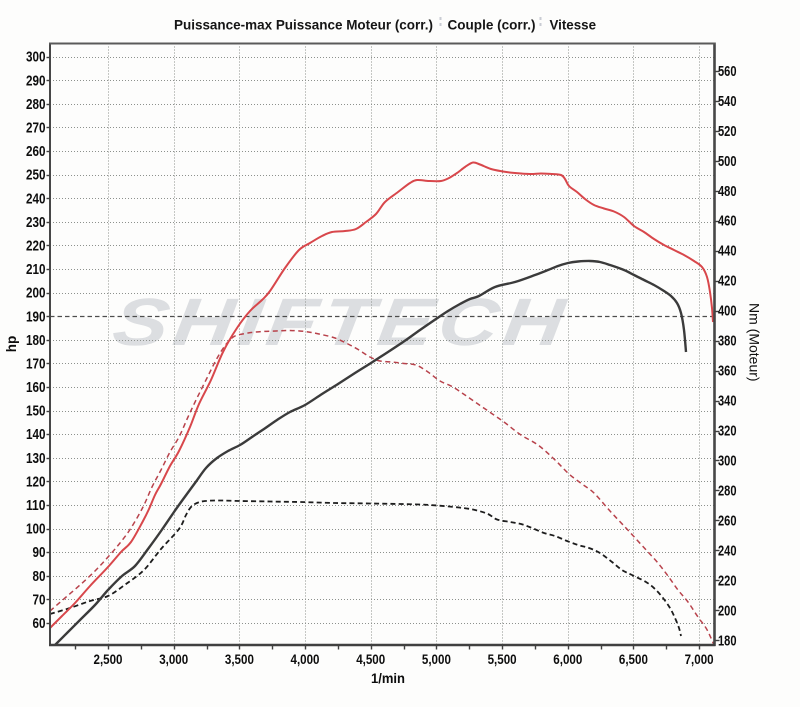  What do you see at coordinates (36, 317) in the screenshot?
I see `svg-text: 190` at bounding box center [36, 317].